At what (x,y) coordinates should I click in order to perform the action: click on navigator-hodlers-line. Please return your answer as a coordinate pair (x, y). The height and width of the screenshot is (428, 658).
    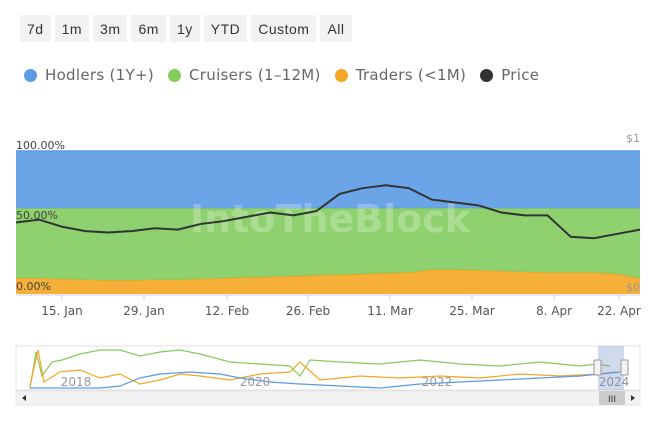
    Looking at the image, I should click on (325, 380).